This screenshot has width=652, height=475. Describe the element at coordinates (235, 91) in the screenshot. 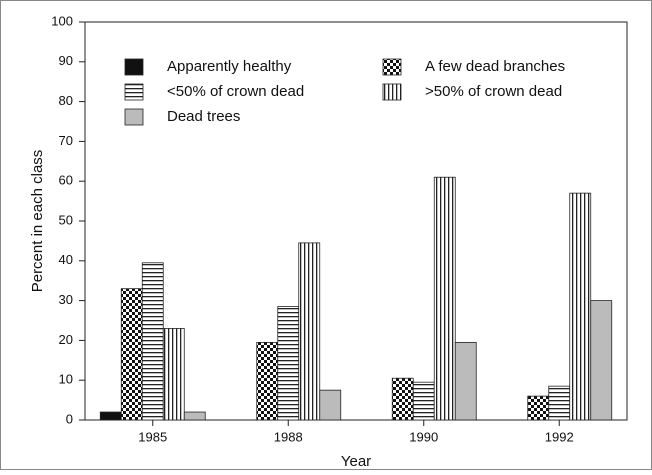

I see `legend-label: <50% of crown dead` at that location.